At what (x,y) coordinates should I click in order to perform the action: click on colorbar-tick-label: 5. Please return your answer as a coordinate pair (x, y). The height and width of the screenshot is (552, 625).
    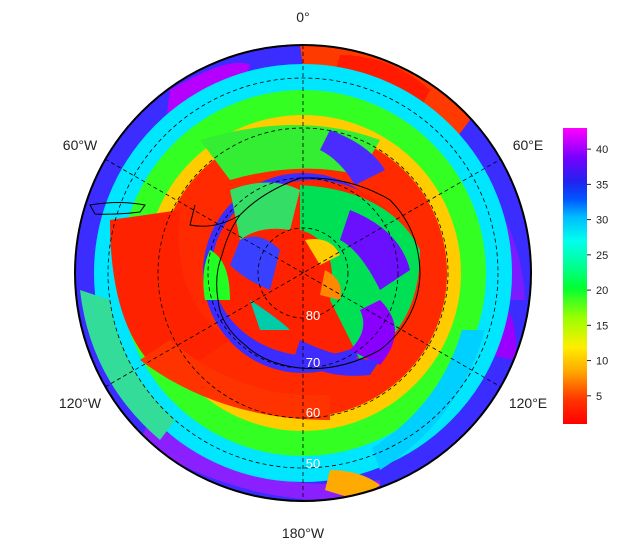
    Looking at the image, I should click on (599, 397).